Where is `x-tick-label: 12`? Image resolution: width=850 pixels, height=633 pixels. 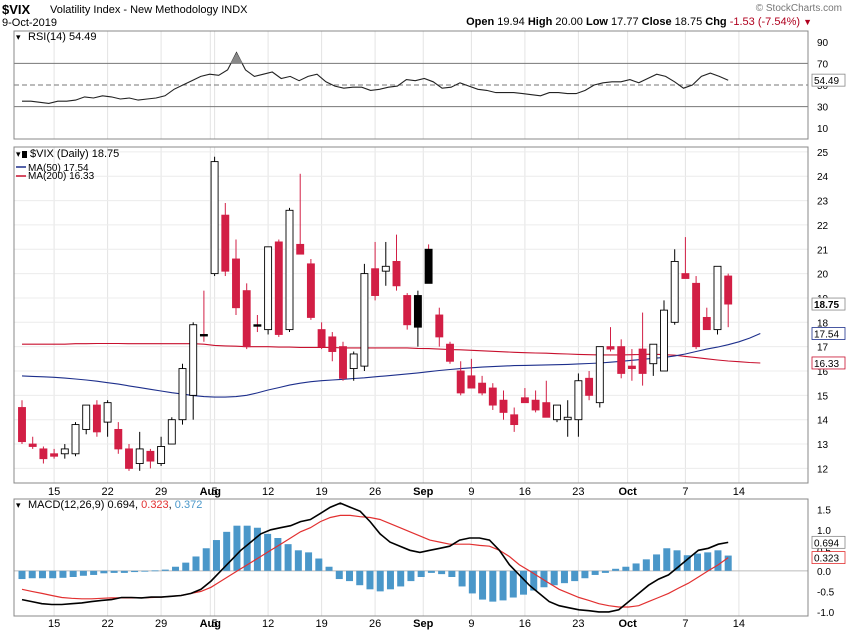 x-tick-label: 12 is located at coordinates (268, 492).